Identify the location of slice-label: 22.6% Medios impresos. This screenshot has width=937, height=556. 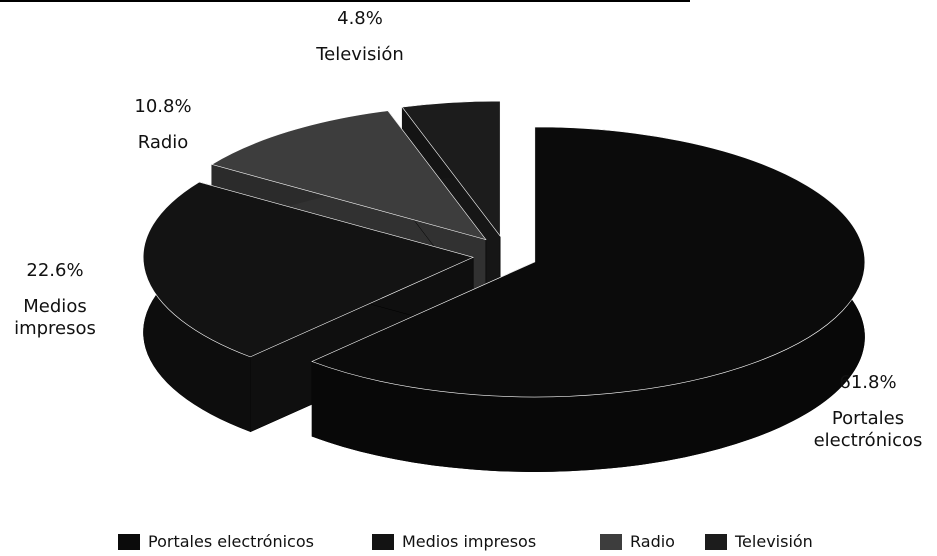
(55, 300).